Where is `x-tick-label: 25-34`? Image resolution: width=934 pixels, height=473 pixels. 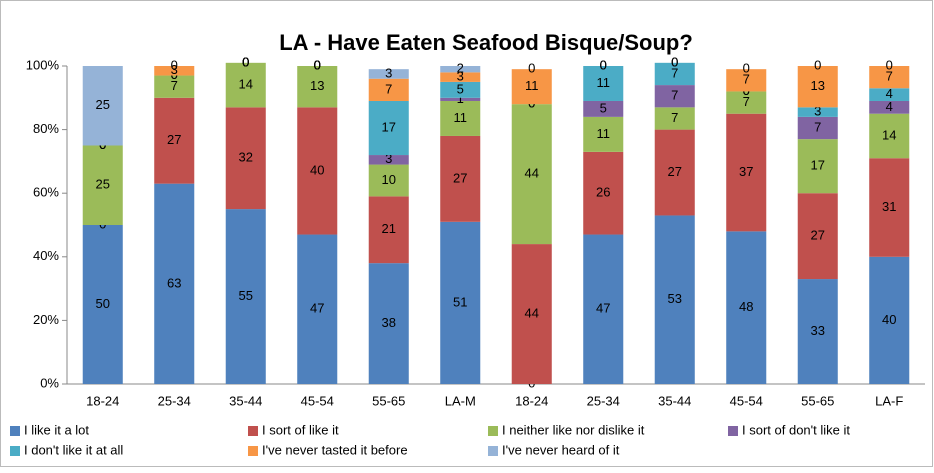 x-tick-label: 25-34 is located at coordinates (174, 400).